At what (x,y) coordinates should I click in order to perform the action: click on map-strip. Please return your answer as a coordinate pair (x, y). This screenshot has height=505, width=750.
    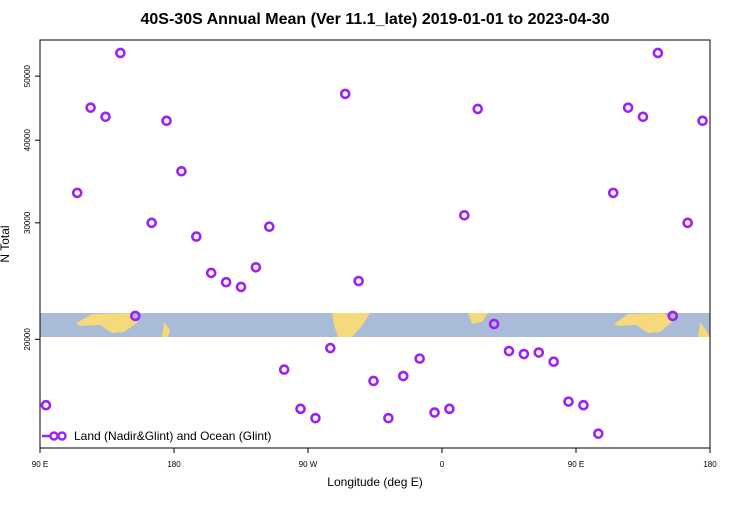
    Looking at the image, I should click on (375, 325).